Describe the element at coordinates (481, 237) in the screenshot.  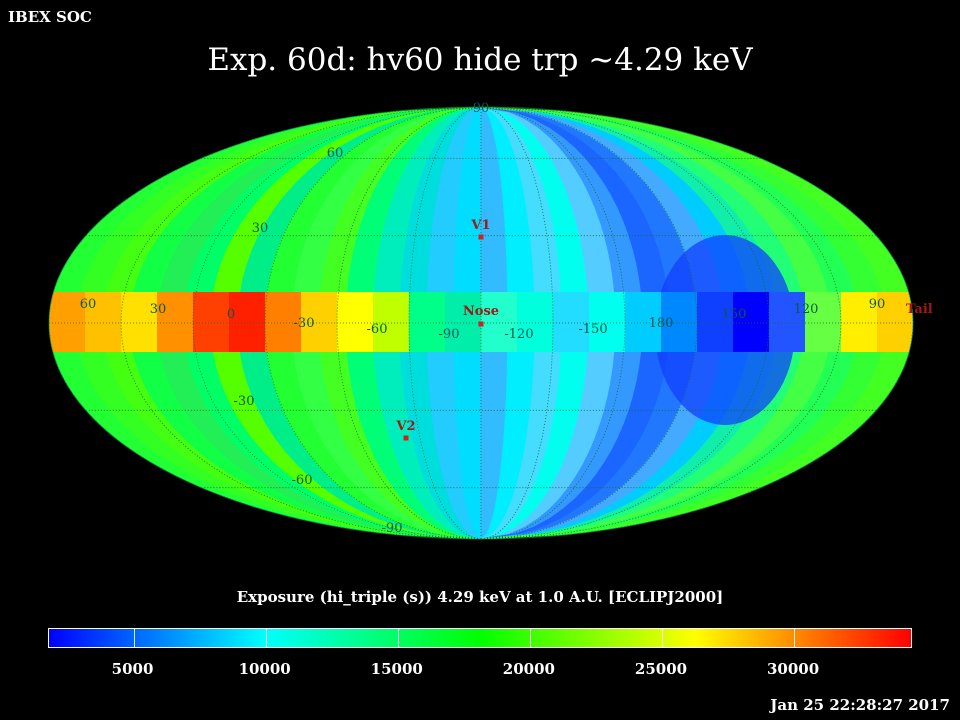
I see `marker-v1-dot` at that location.